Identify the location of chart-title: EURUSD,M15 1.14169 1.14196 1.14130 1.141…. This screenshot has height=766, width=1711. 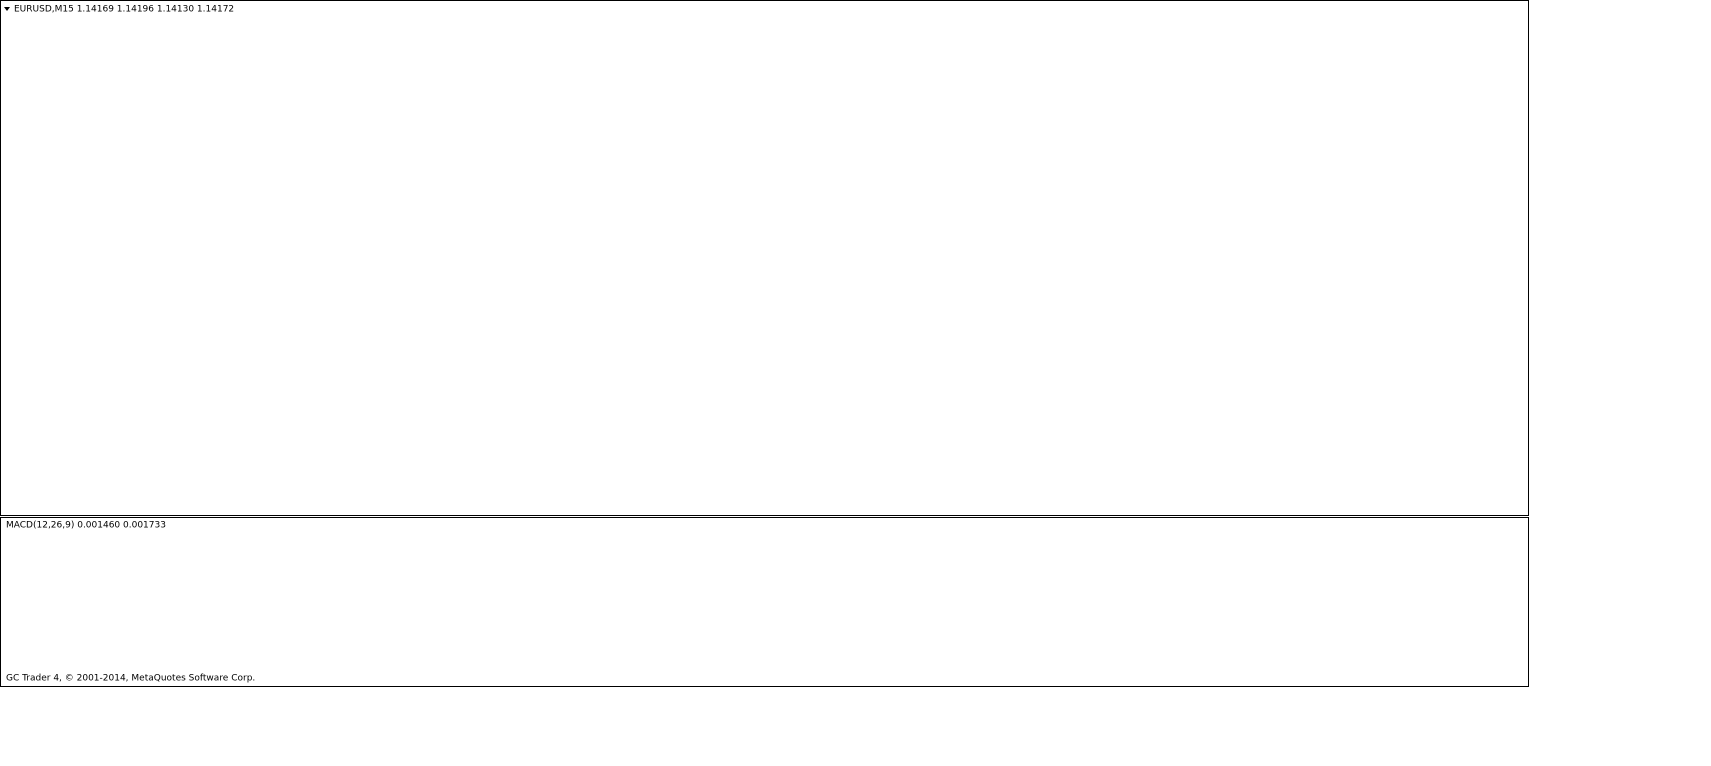
(124, 10).